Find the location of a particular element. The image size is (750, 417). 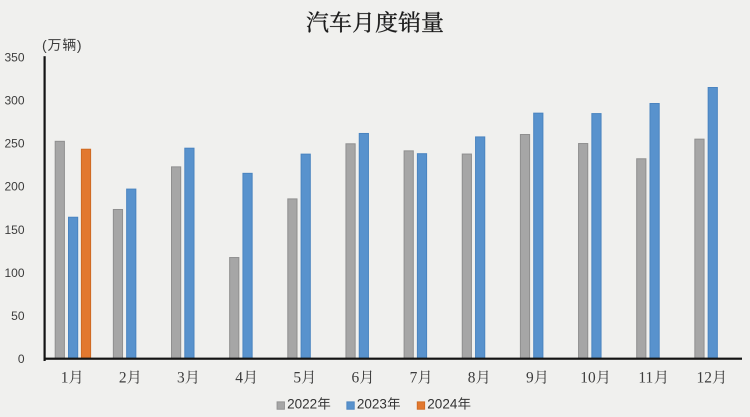

svg-text: 11 is located at coordinates (645, 378).